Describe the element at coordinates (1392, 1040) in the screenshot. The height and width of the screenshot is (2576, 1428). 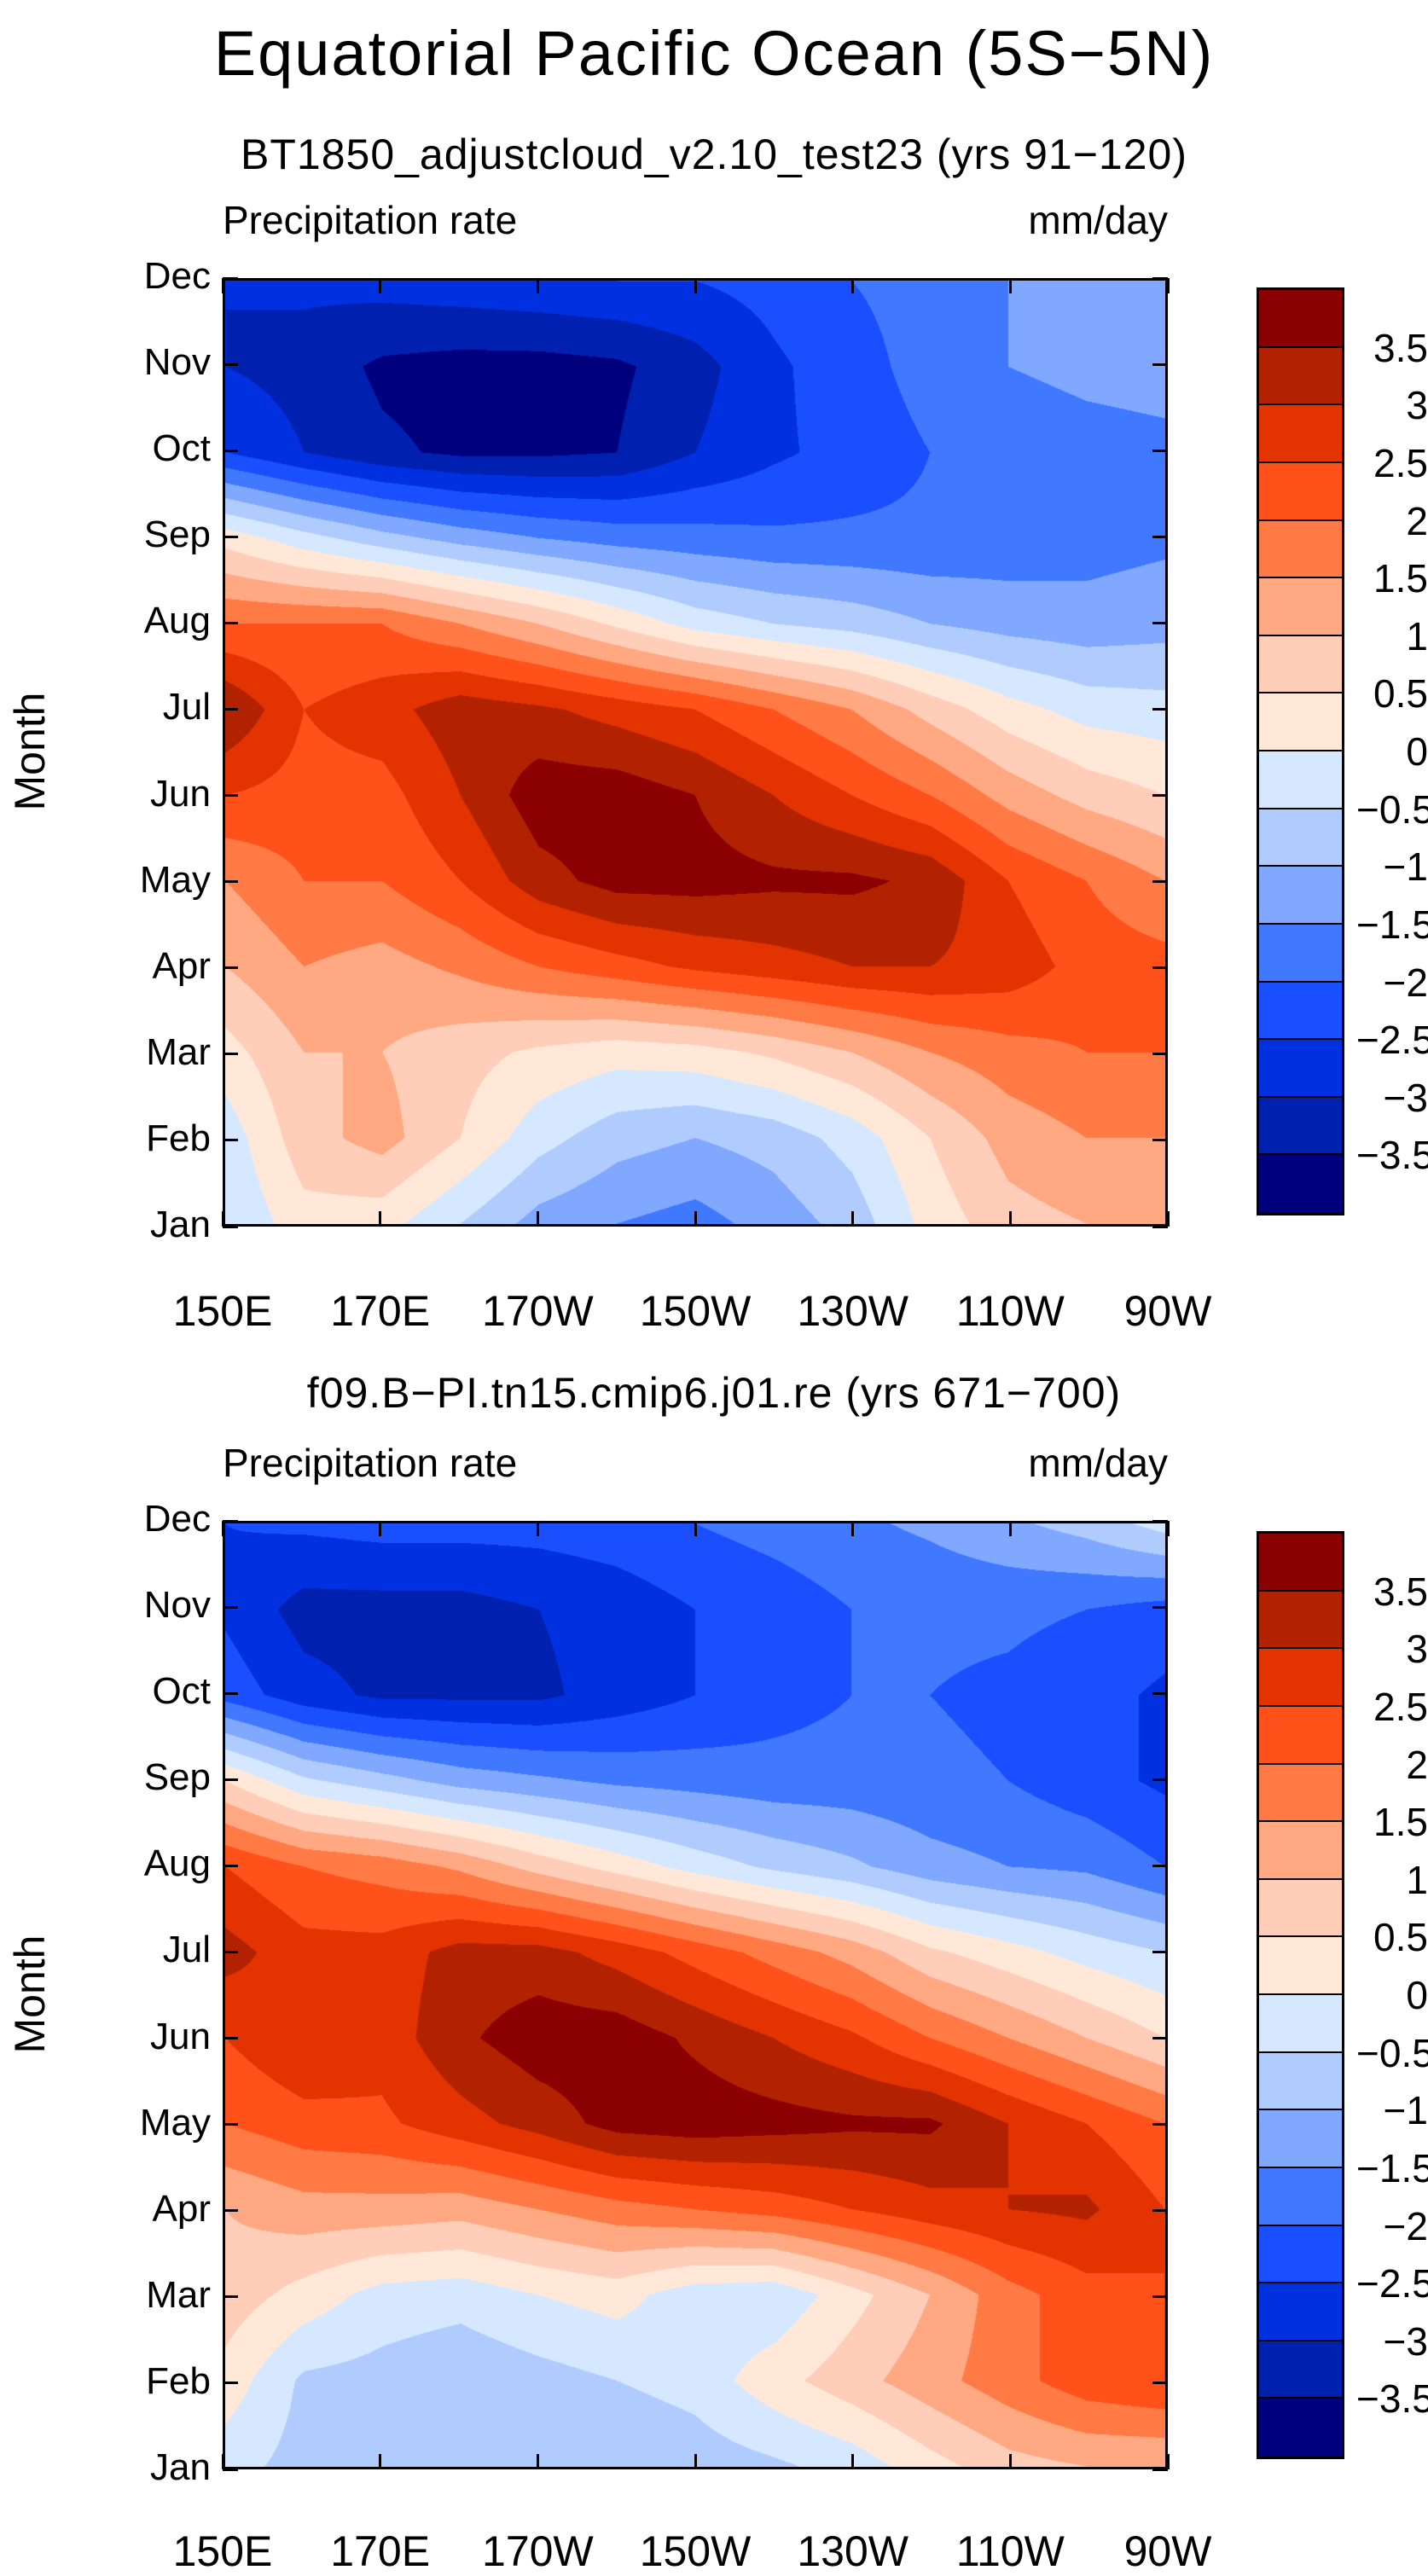
I see `colorbar-label: −2.5` at that location.